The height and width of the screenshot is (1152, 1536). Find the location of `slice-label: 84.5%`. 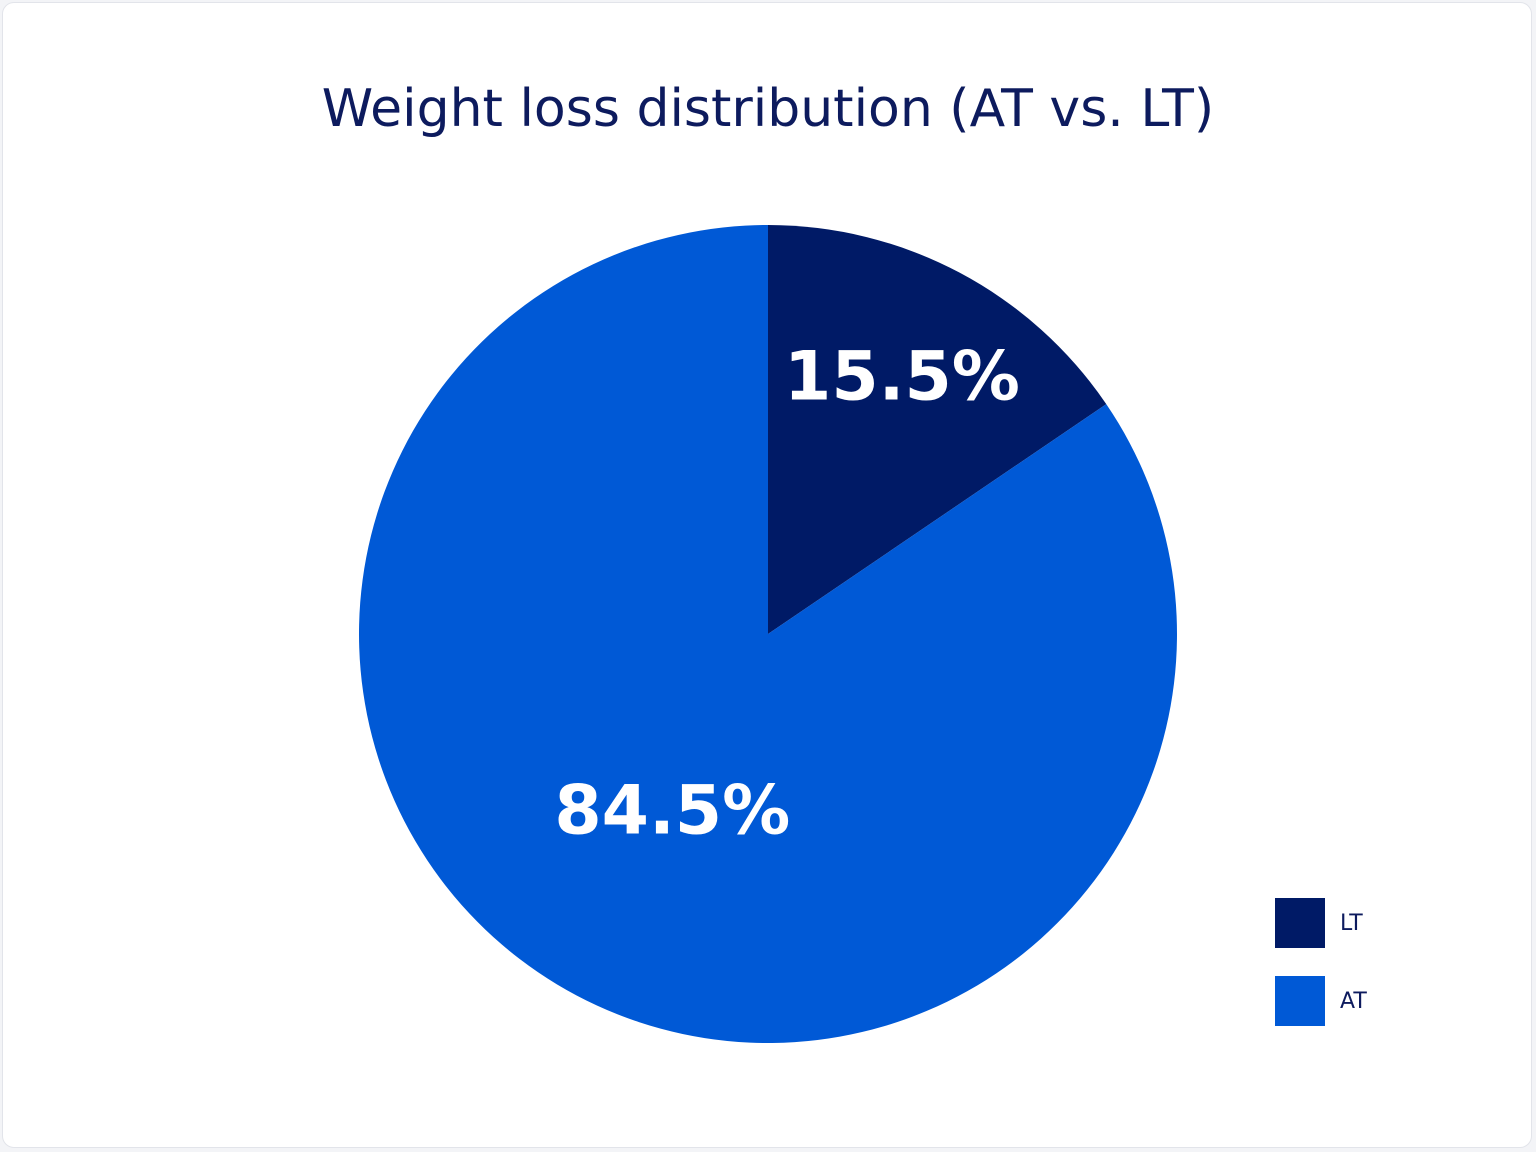

slice-label: 84.5% is located at coordinates (672, 810).